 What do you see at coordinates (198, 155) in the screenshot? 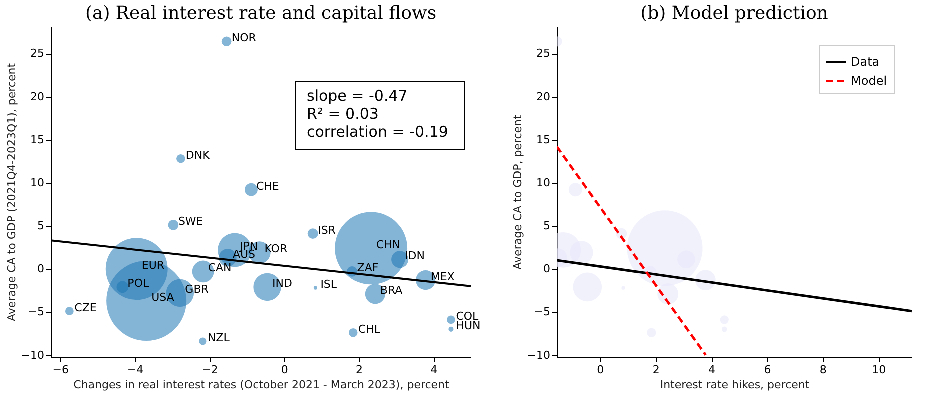
I see `annotation: DNK` at bounding box center [198, 155].